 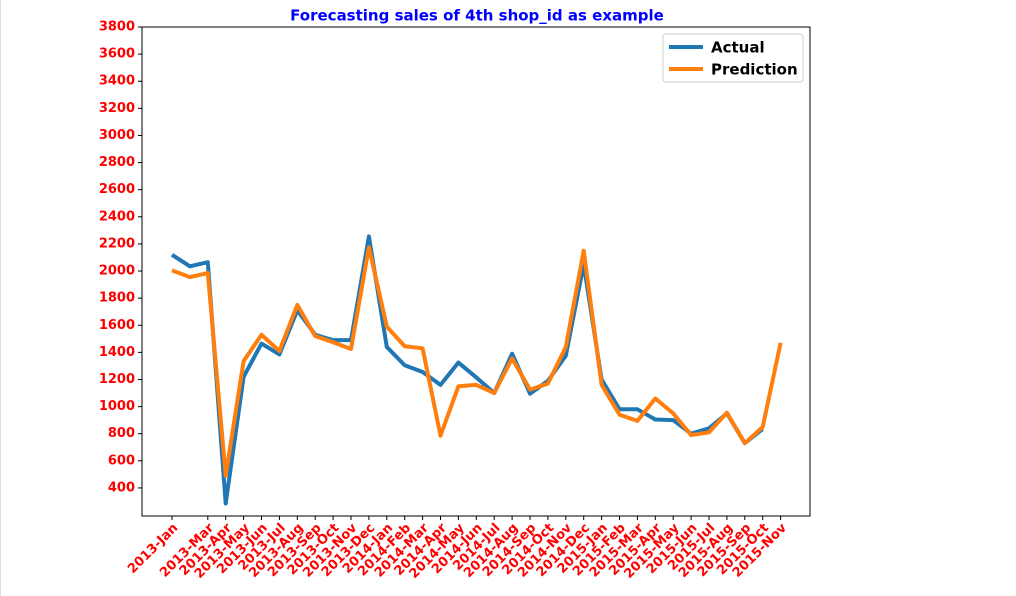 I want to click on y-tick-label: 3000, so click(x=117, y=135).